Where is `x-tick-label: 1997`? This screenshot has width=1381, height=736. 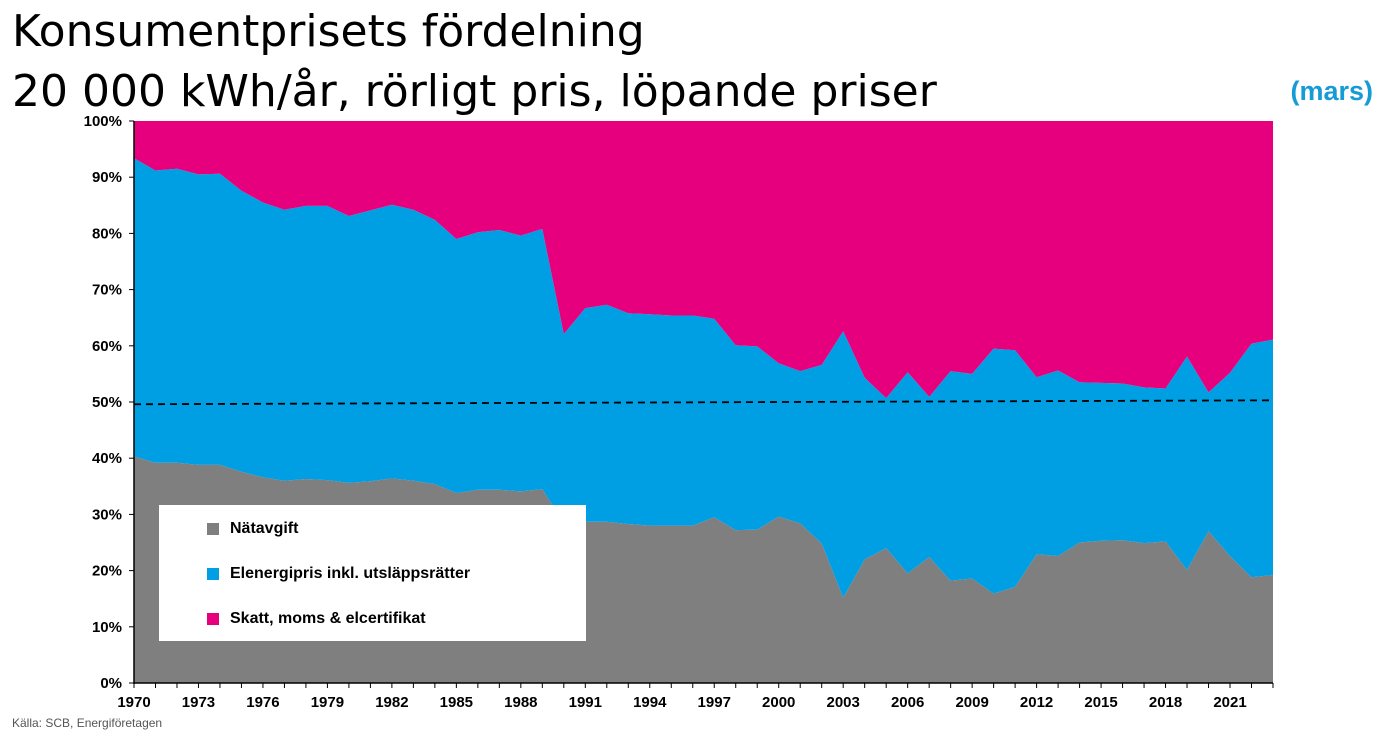 x-tick-label: 1997 is located at coordinates (714, 702).